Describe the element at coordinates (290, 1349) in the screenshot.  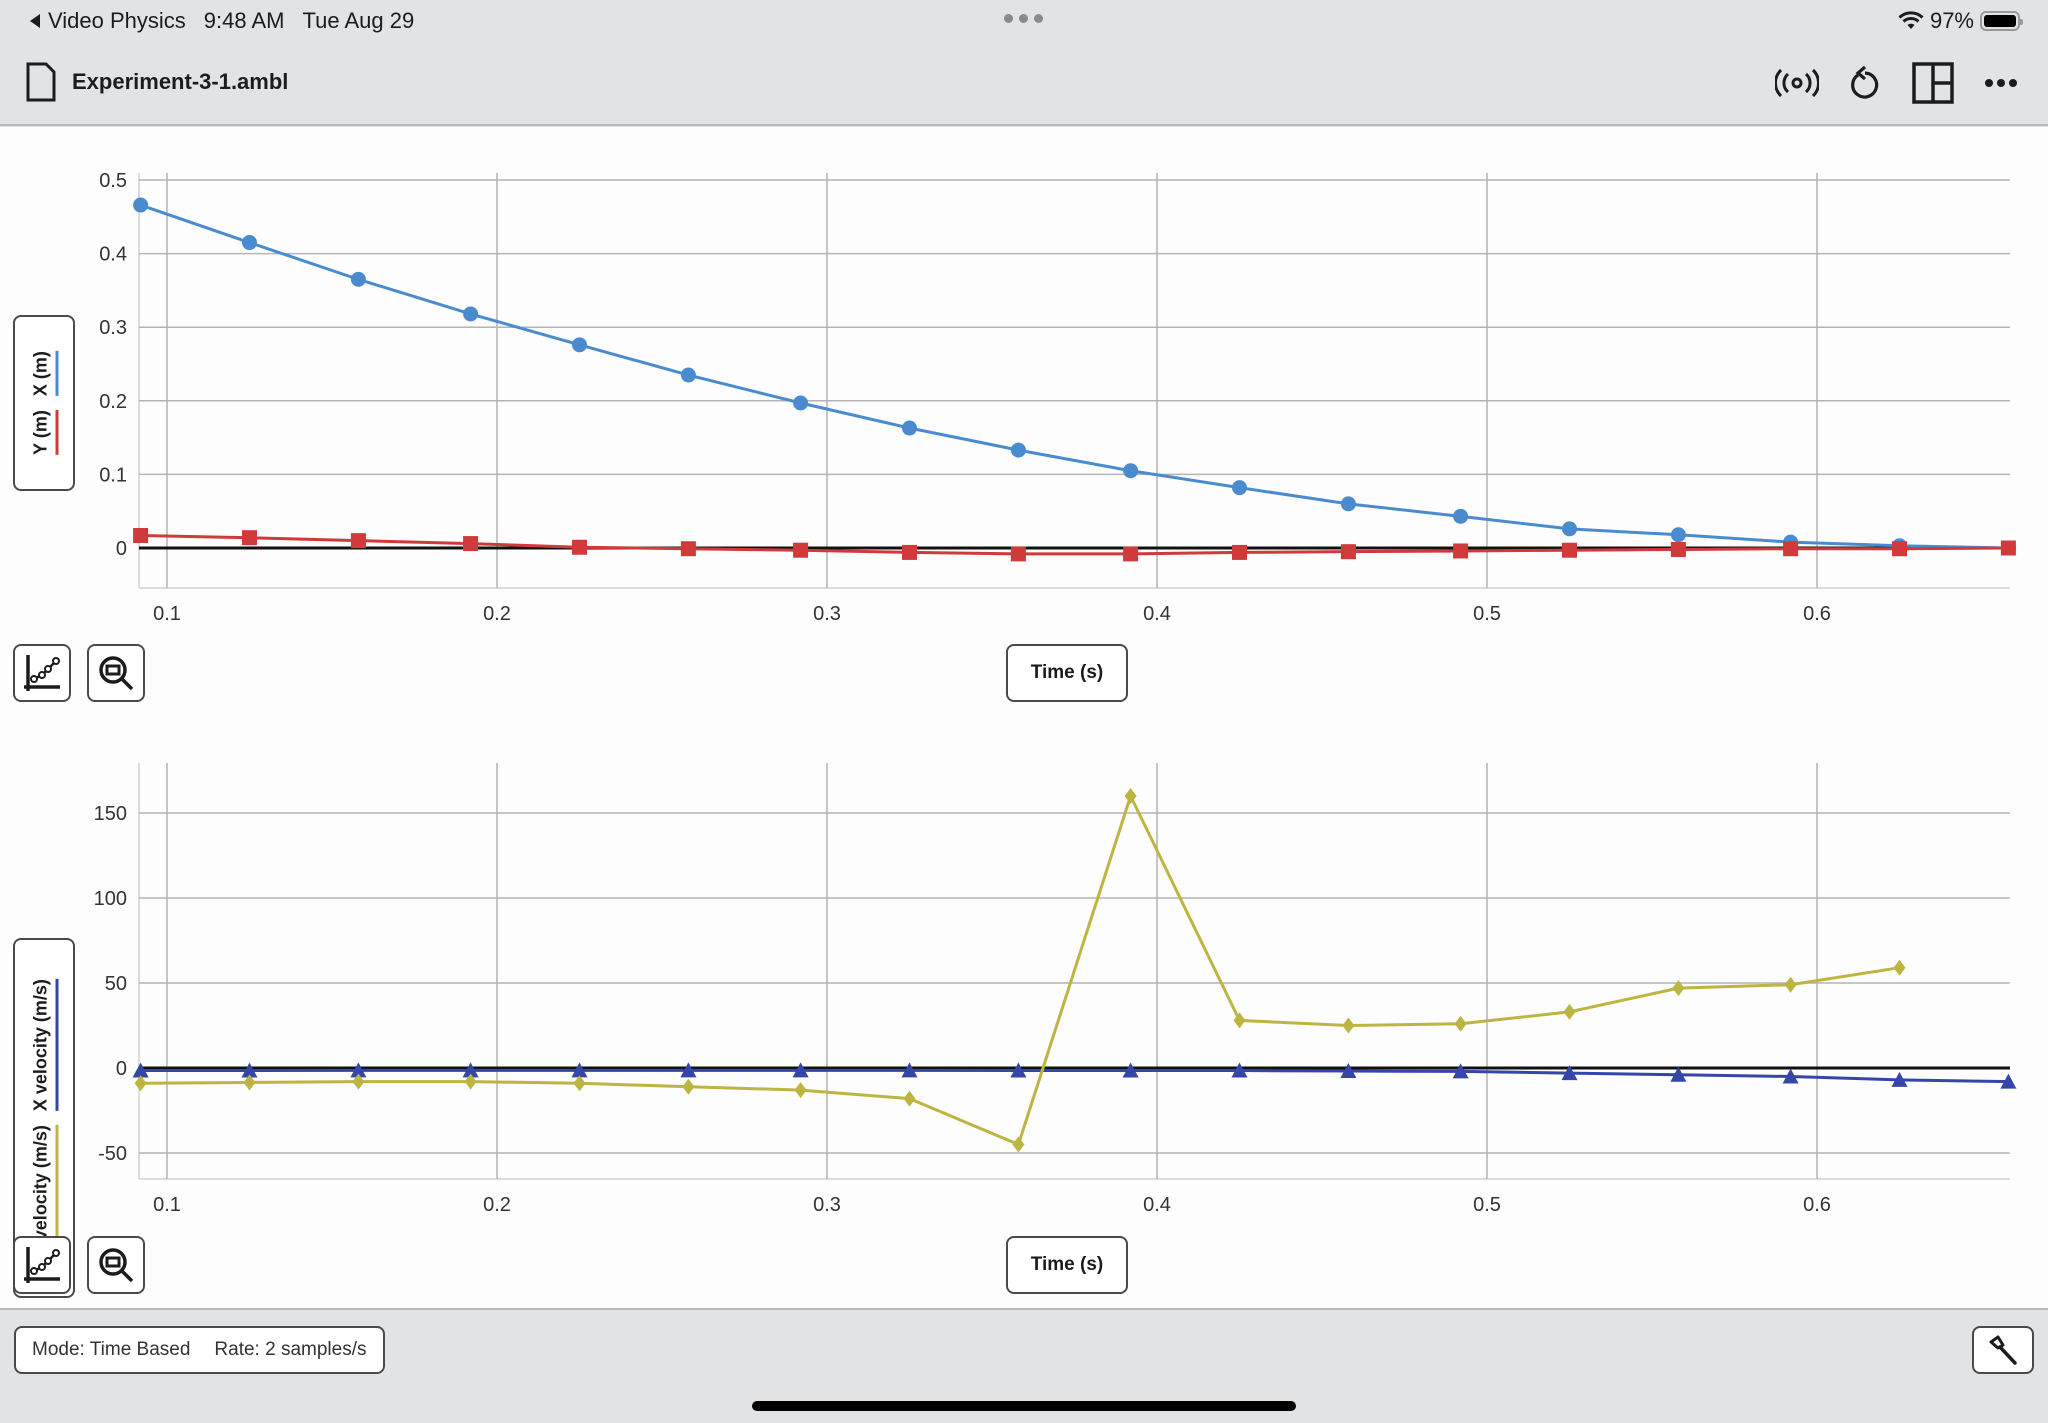
I see `rate-label: Rate: 2 samples/s` at that location.